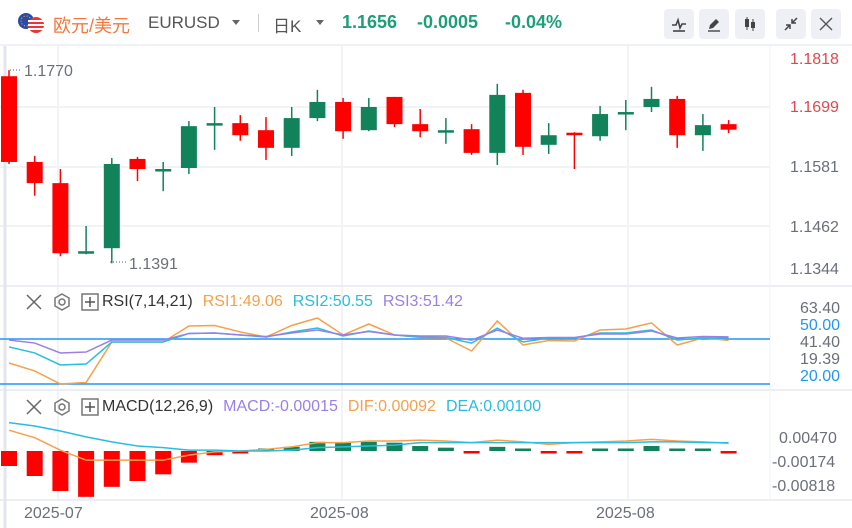 The height and width of the screenshot is (528, 852). I want to click on close-button, so click(826, 24).